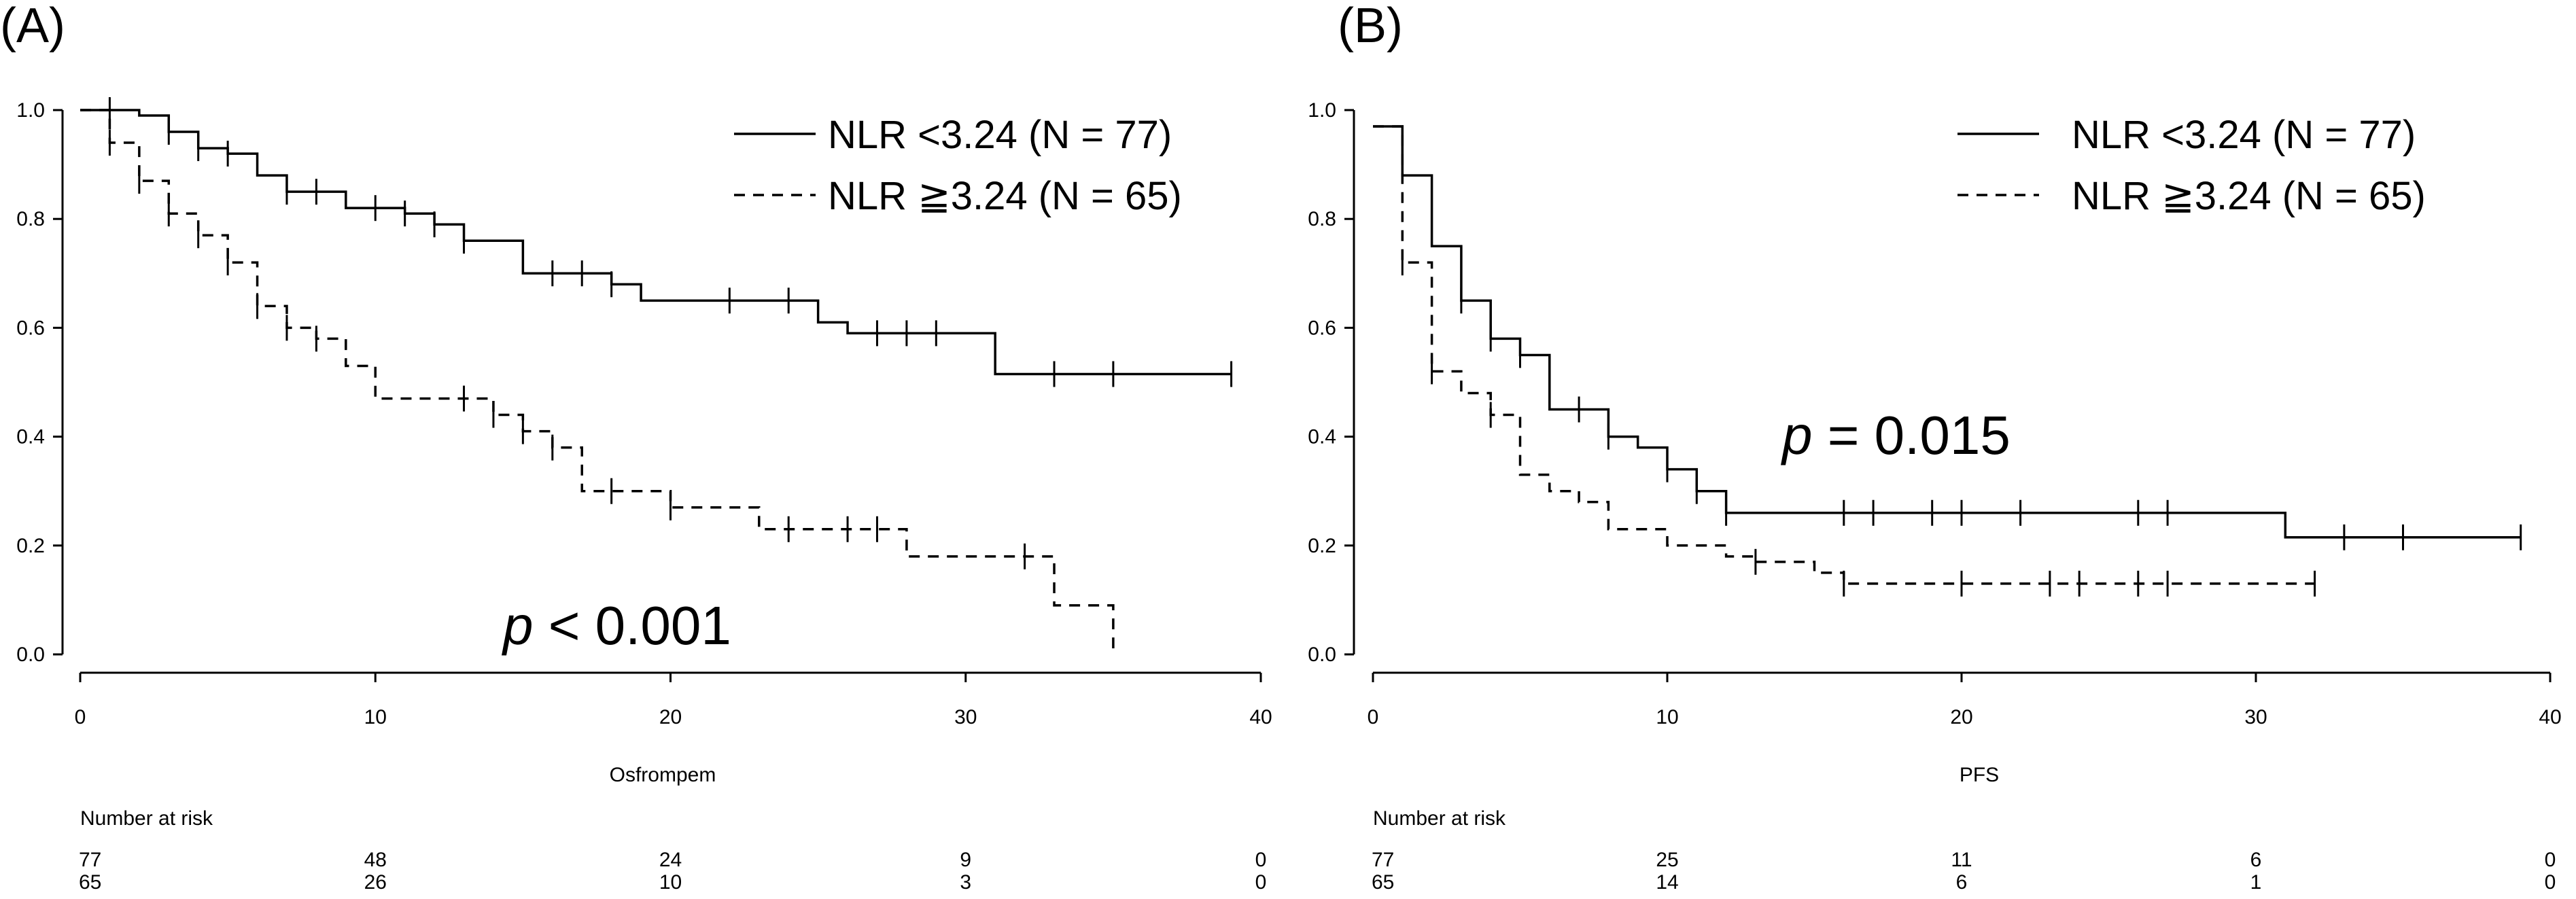 The width and height of the screenshot is (2576, 899). What do you see at coordinates (663, 775) in the screenshot?
I see `x-axis-title: Osfrompem` at bounding box center [663, 775].